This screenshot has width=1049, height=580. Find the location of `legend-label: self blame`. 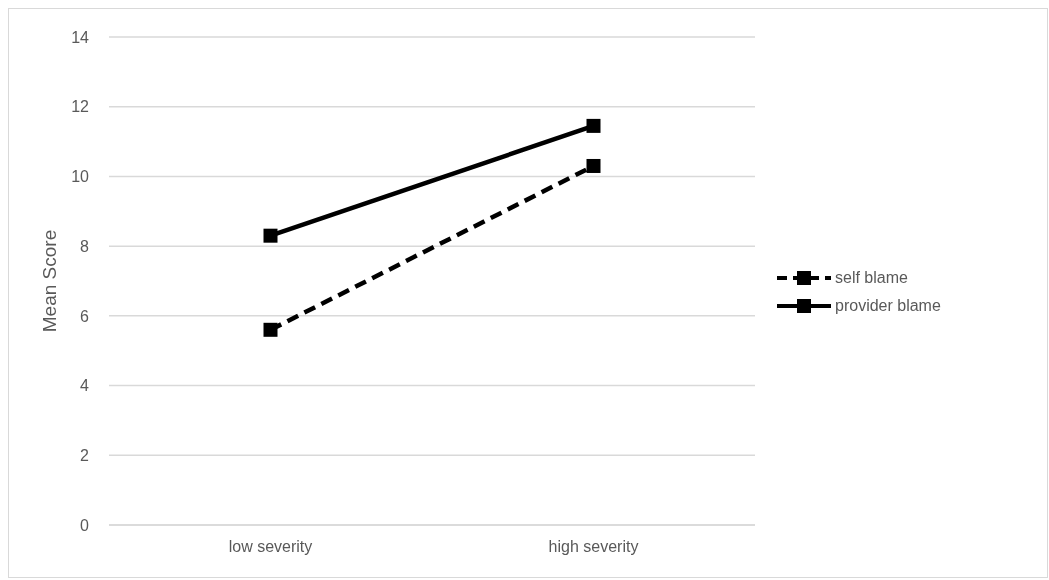

legend-label: self blame is located at coordinates (871, 278).